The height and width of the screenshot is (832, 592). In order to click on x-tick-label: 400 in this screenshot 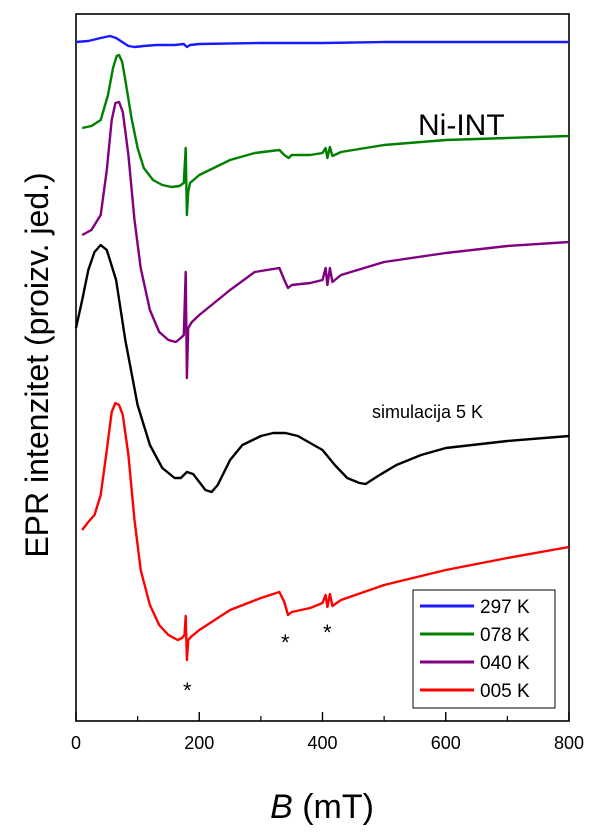, I will do `click(322, 743)`.